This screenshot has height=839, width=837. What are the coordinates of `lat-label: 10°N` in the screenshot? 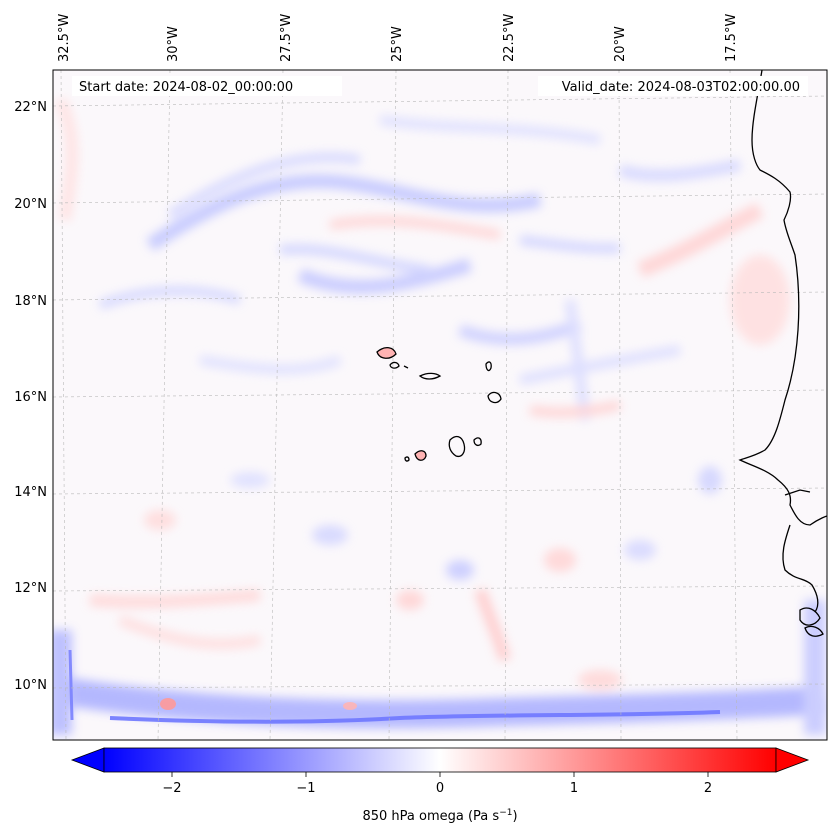 It's located at (30, 685).